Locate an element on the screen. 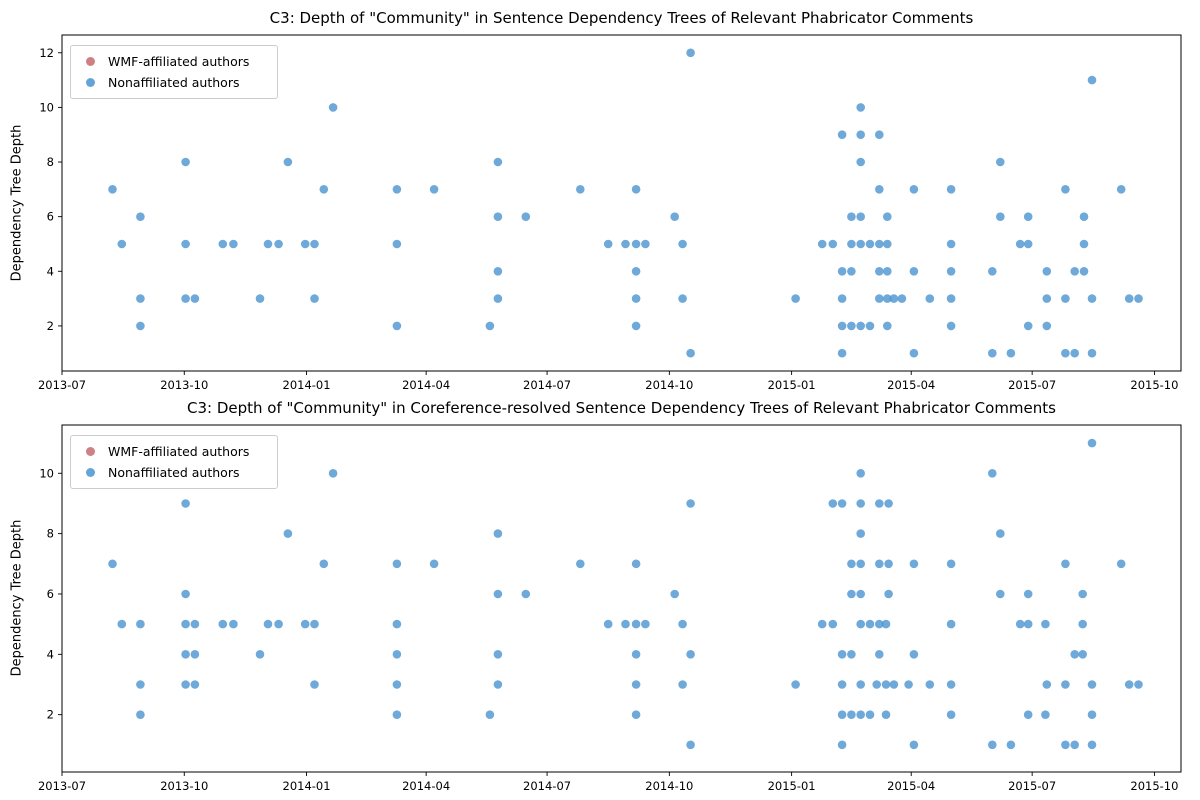 This screenshot has height=800, width=1200. wmf-marker-icon is located at coordinates (90, 452).